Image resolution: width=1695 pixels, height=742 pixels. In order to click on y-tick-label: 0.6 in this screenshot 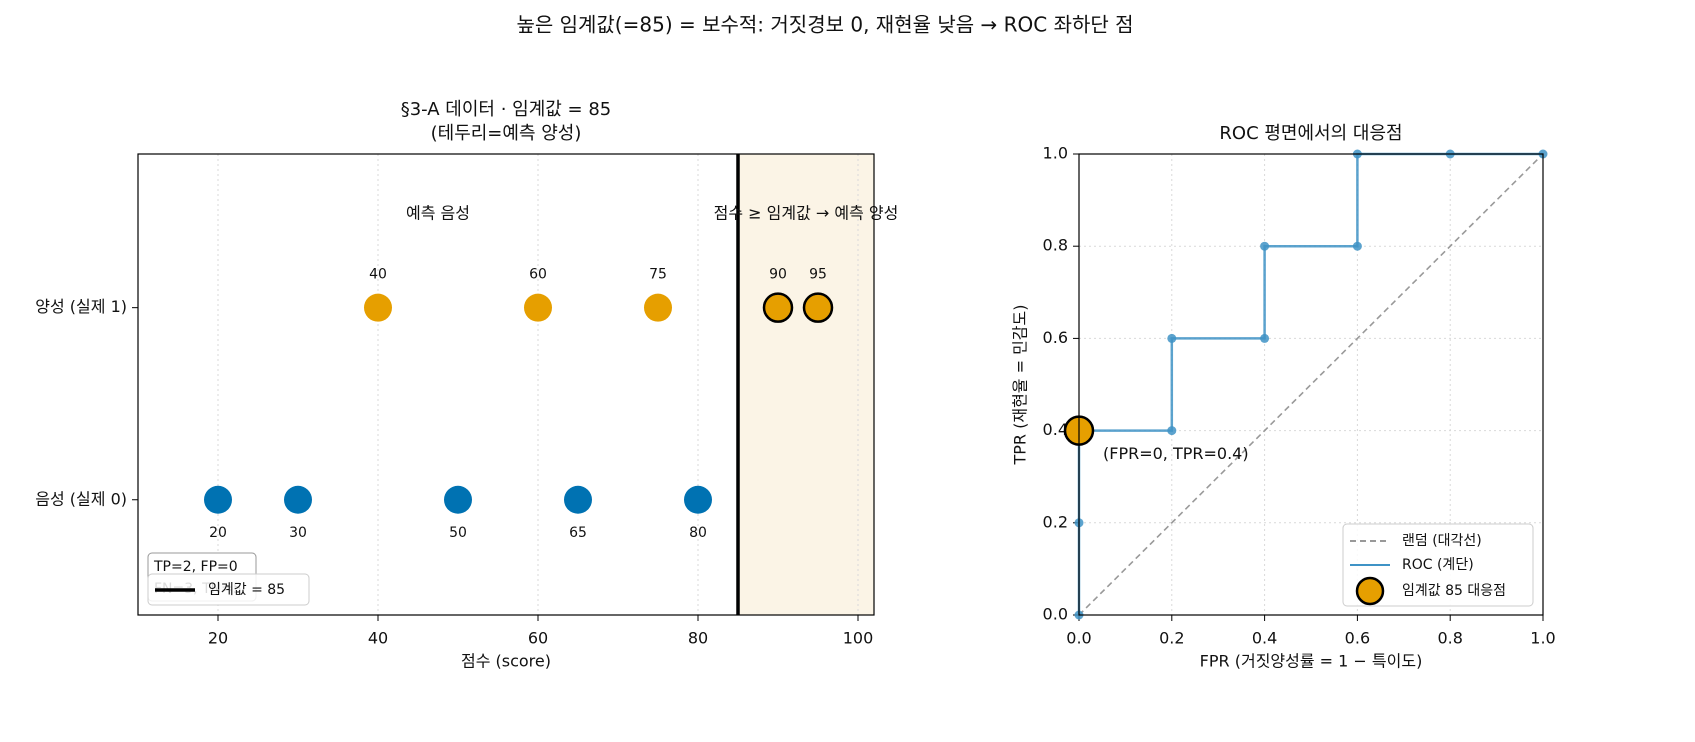, I will do `click(1055, 337)`.